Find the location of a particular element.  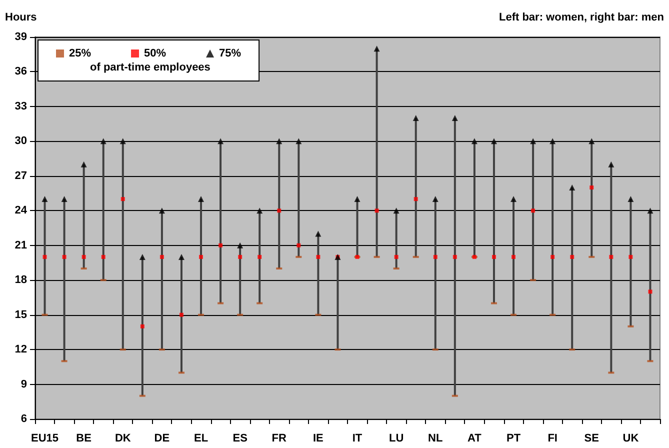

text: Left bar: women, right bar: men is located at coordinates (581, 18).